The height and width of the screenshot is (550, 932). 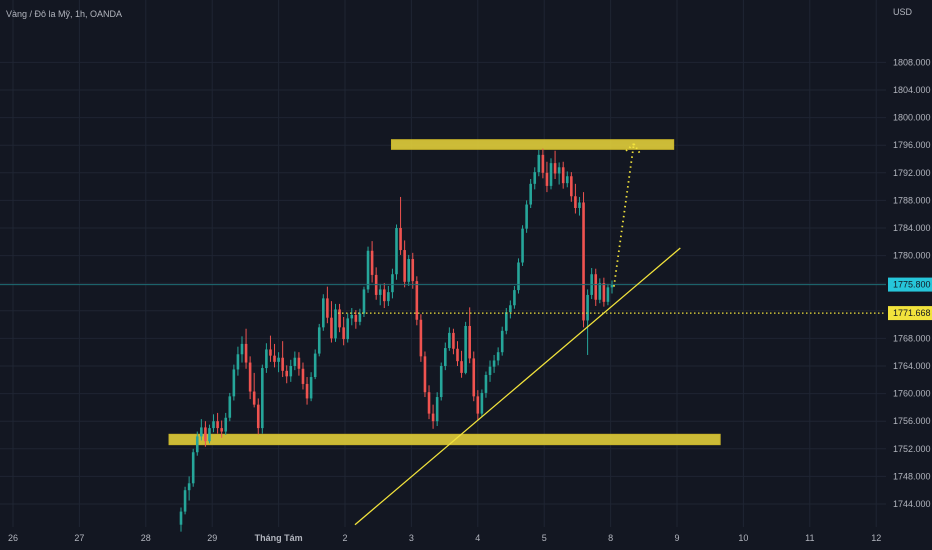 I want to click on y-tick-label: 1792.000, so click(x=912, y=173).